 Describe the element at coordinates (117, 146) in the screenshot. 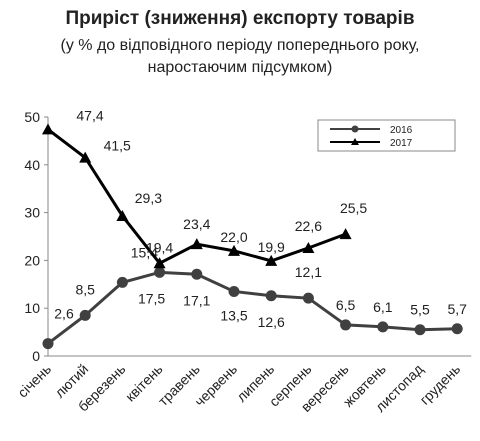

I see `data-label: 41,5` at that location.